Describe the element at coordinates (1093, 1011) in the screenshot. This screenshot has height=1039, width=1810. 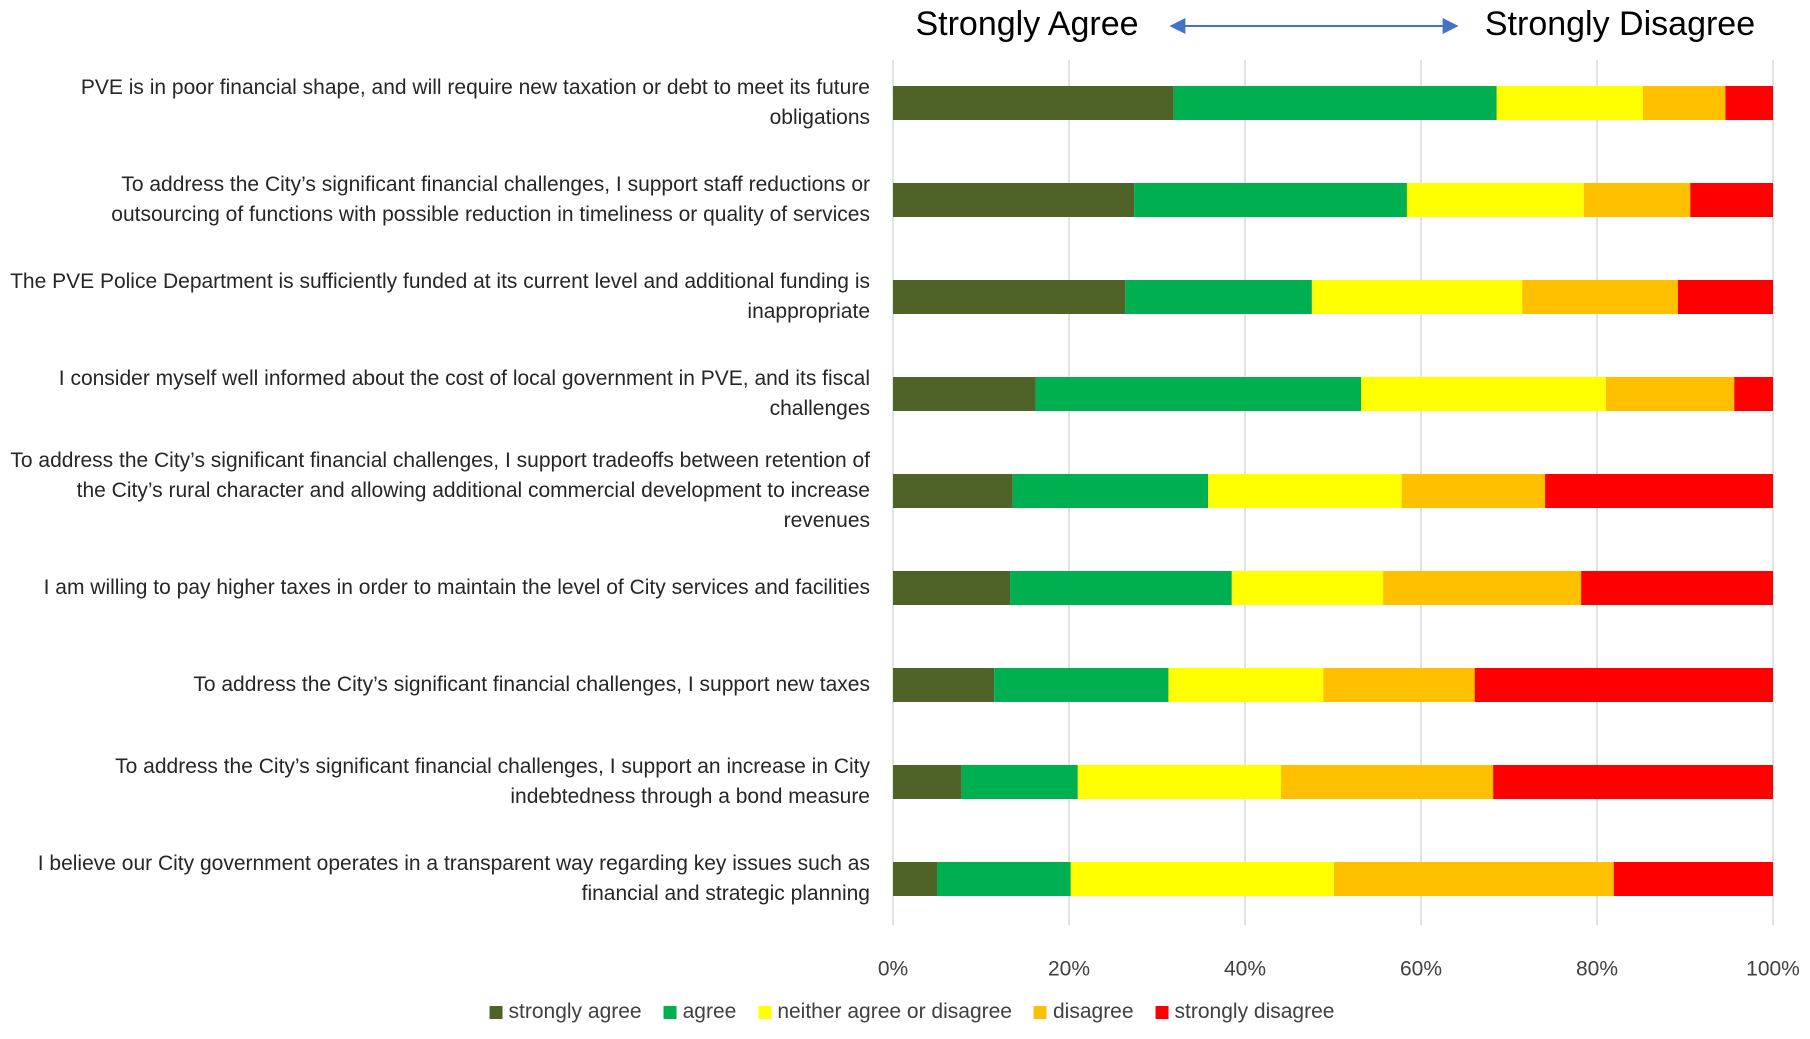
I see `legend-label: disagree` at that location.